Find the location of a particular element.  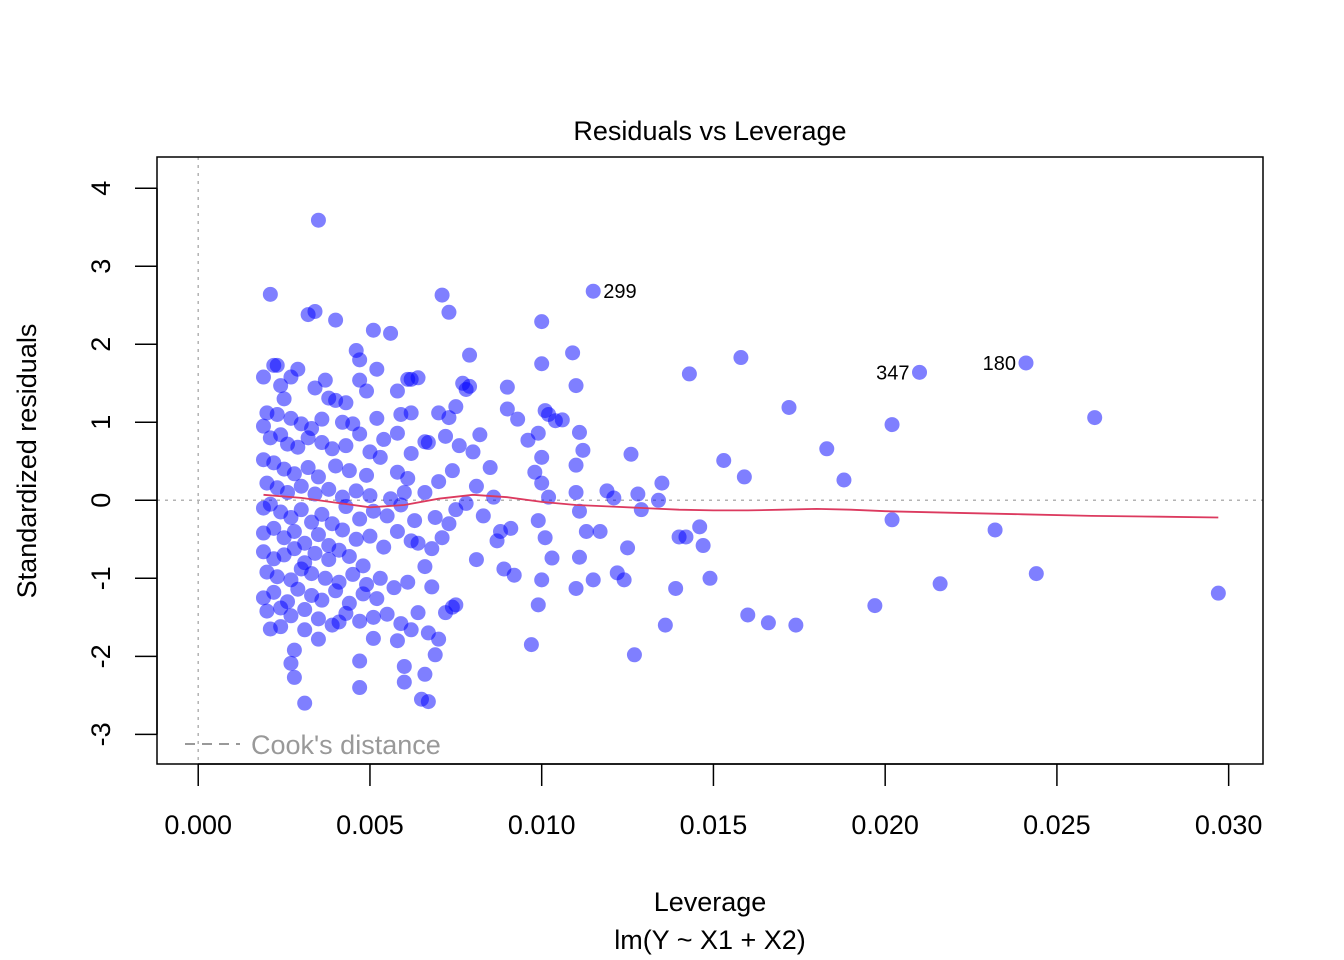

y-axis-label: Standardized residuals is located at coordinates (27, 461).